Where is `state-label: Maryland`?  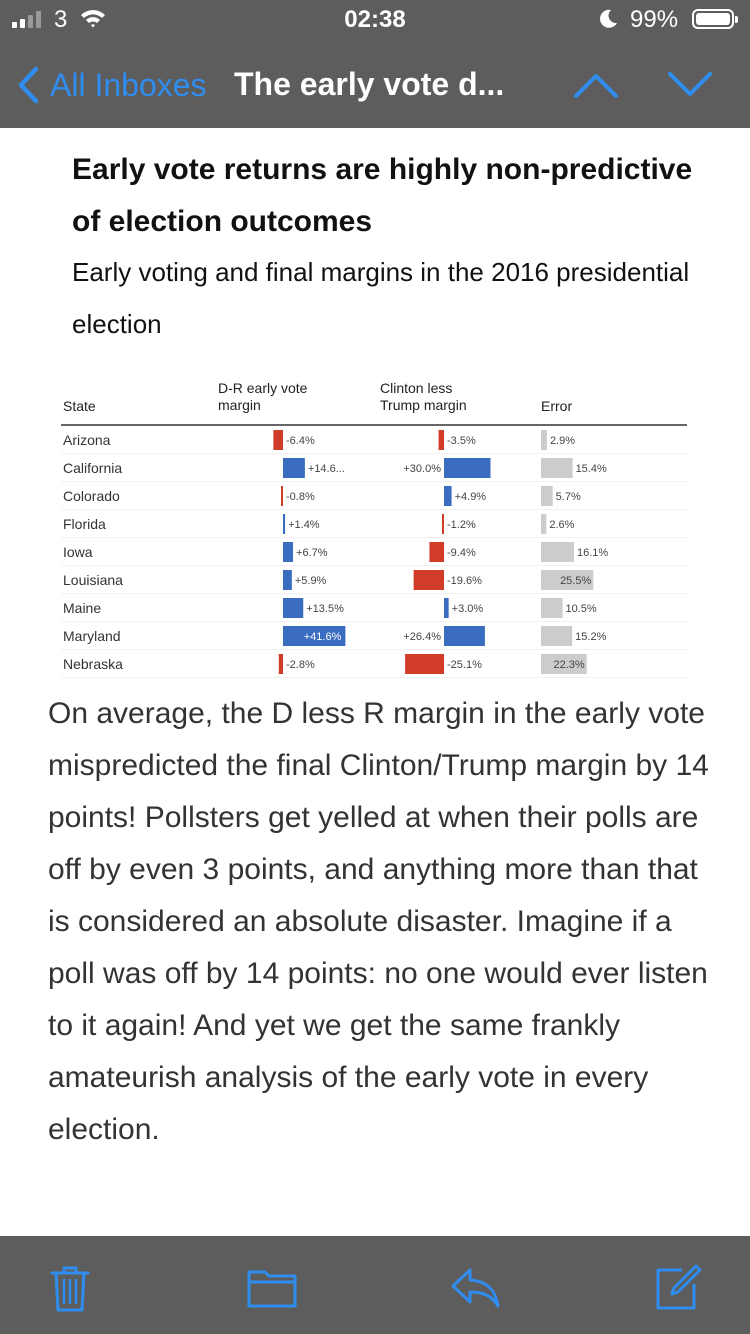
state-label: Maryland is located at coordinates (92, 636).